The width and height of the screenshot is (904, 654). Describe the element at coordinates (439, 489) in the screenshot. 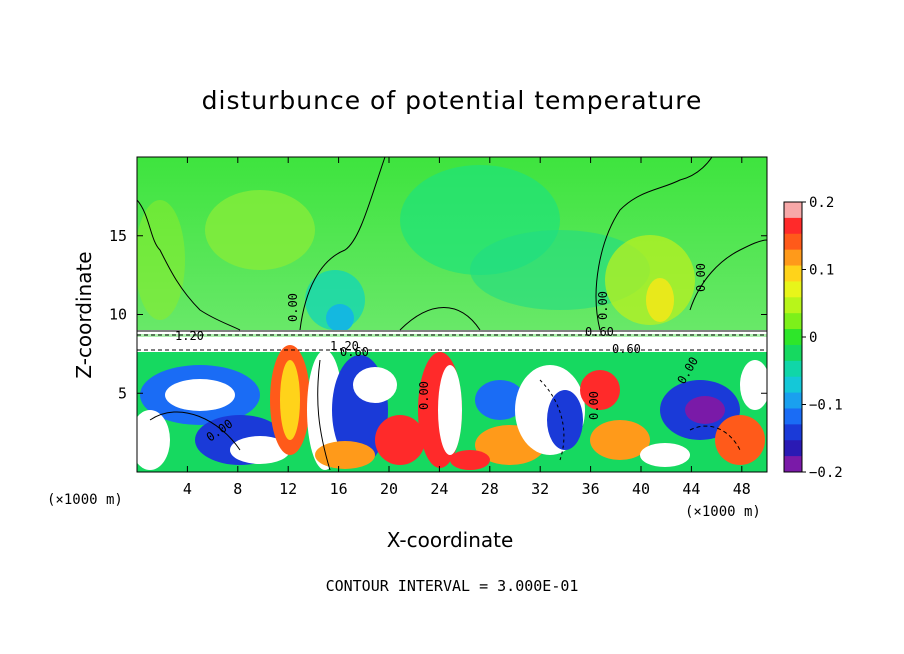

I see `x-tick-label: 24` at that location.